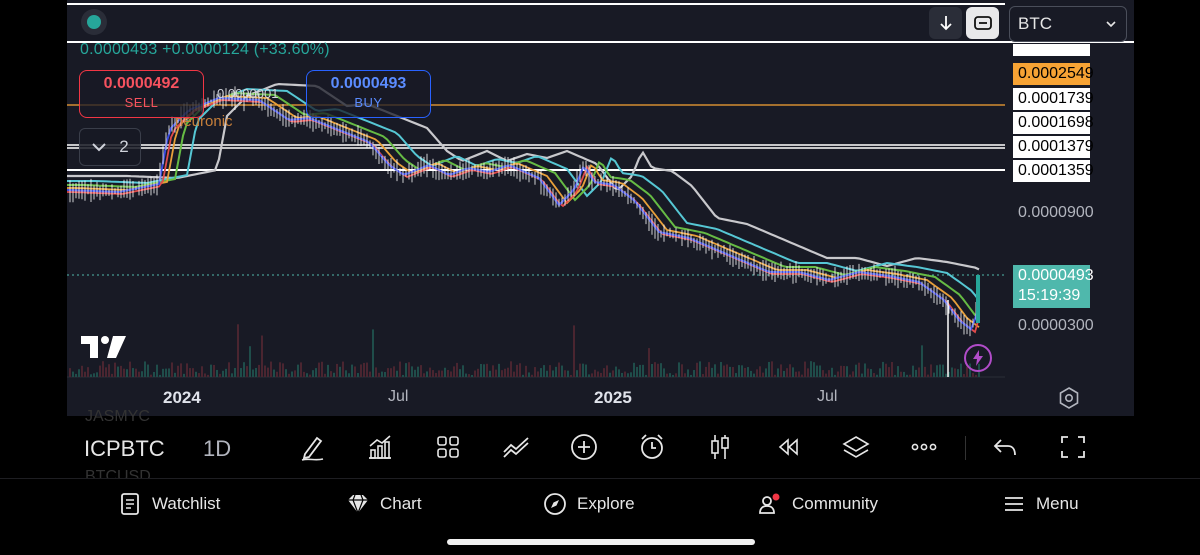 The height and width of the screenshot is (555, 1200). Describe the element at coordinates (312, 447) in the screenshot. I see `drawing-tool-button` at that location.